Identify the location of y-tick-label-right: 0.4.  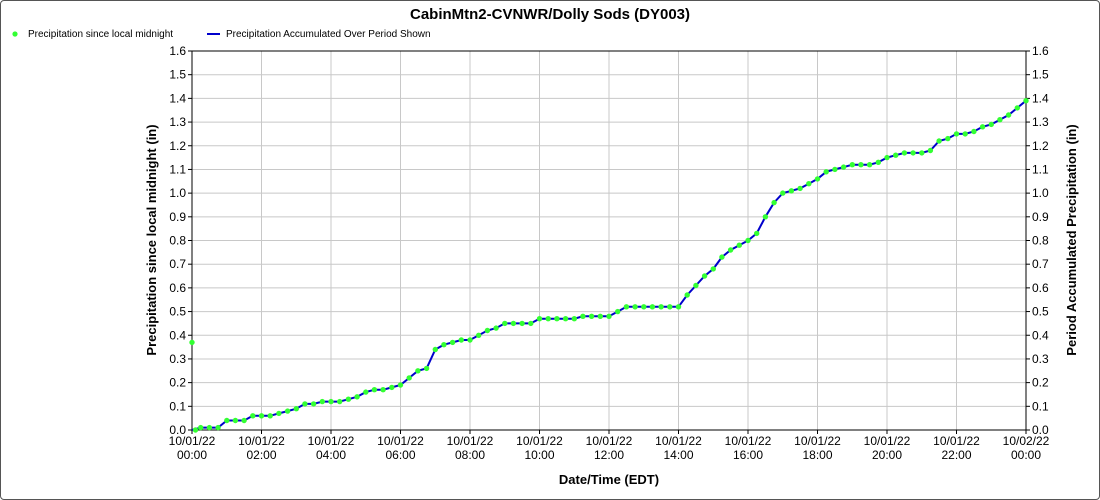
(1040, 335).